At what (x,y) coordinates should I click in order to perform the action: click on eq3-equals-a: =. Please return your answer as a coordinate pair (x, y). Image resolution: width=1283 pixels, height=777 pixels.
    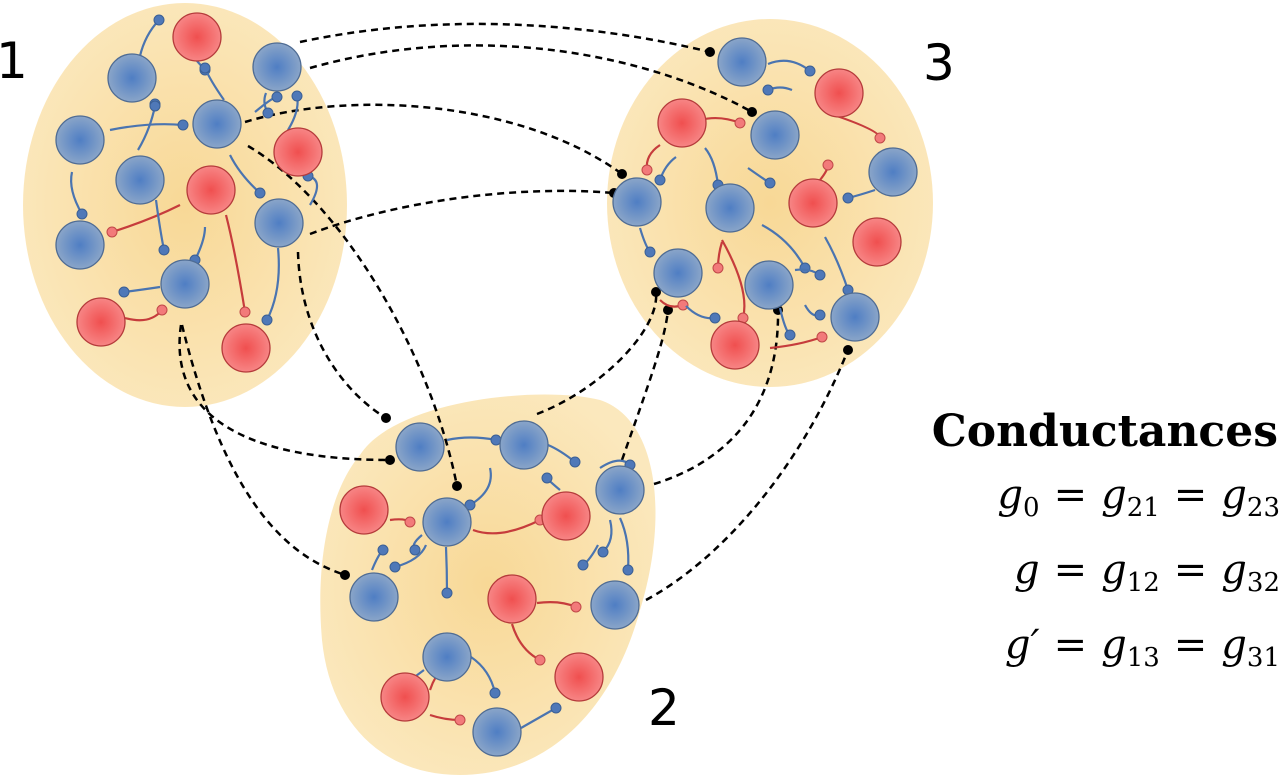
    Looking at the image, I should click on (1070, 645).